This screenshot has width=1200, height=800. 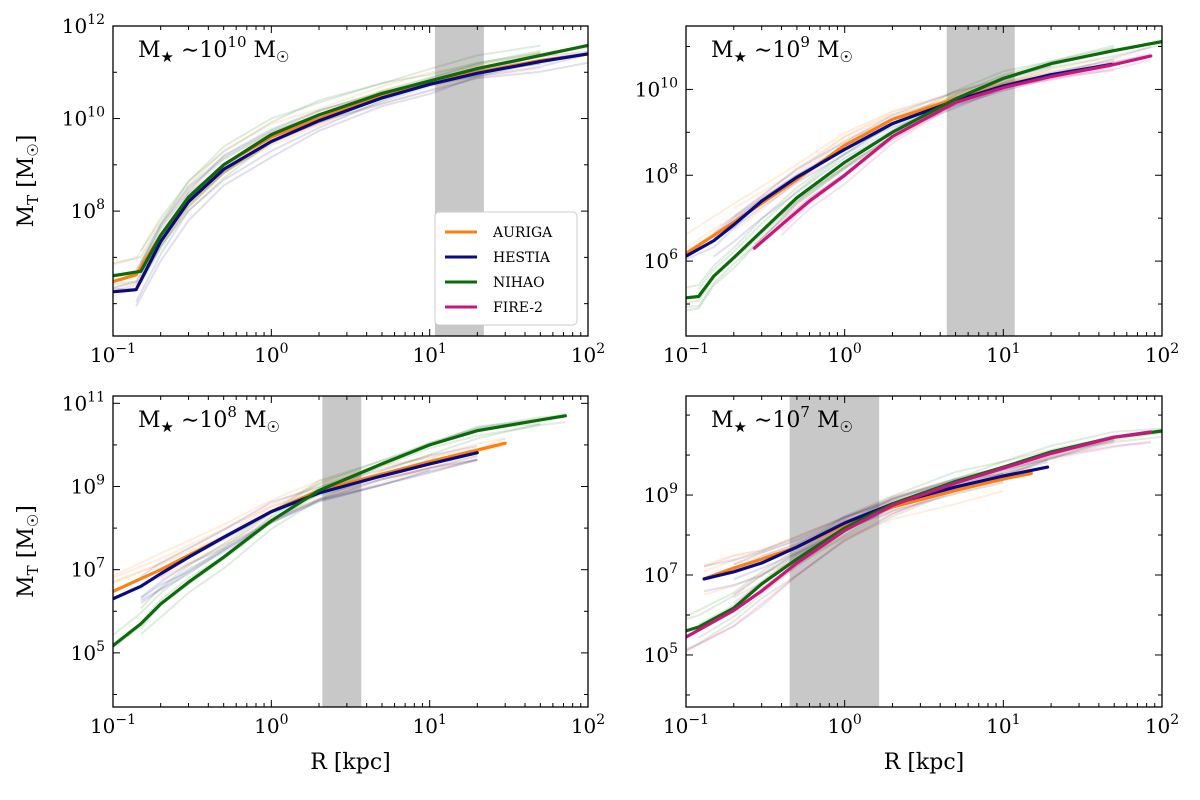 What do you see at coordinates (519, 283) in the screenshot?
I see `legend-entry: NIHAO` at bounding box center [519, 283].